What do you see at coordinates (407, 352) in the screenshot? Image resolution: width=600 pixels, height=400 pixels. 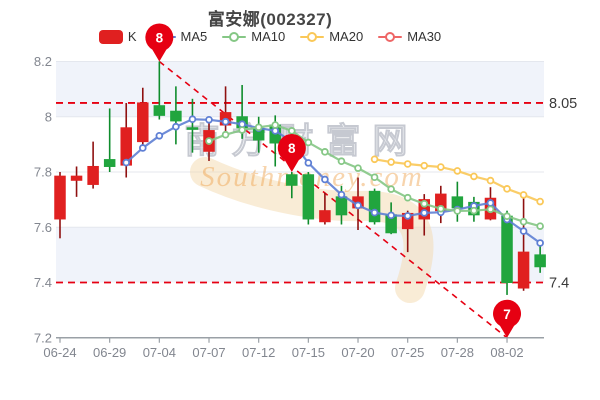 I see `x-axis-label: 07-25` at bounding box center [407, 352].